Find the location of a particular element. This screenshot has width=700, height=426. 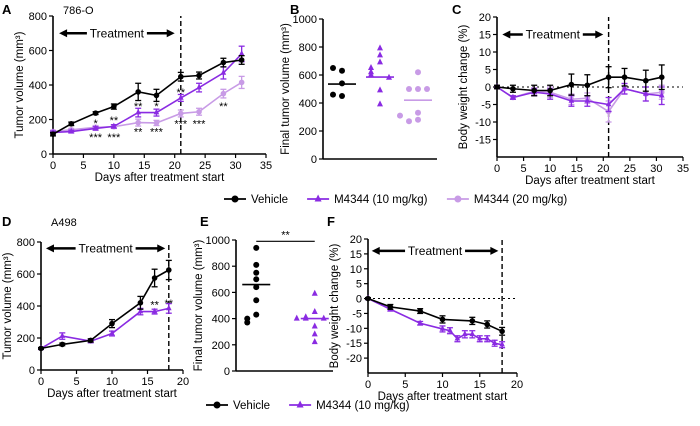

legend-bottom: Vehicle M4344 (10 mg/kg) is located at coordinates (308, 406).